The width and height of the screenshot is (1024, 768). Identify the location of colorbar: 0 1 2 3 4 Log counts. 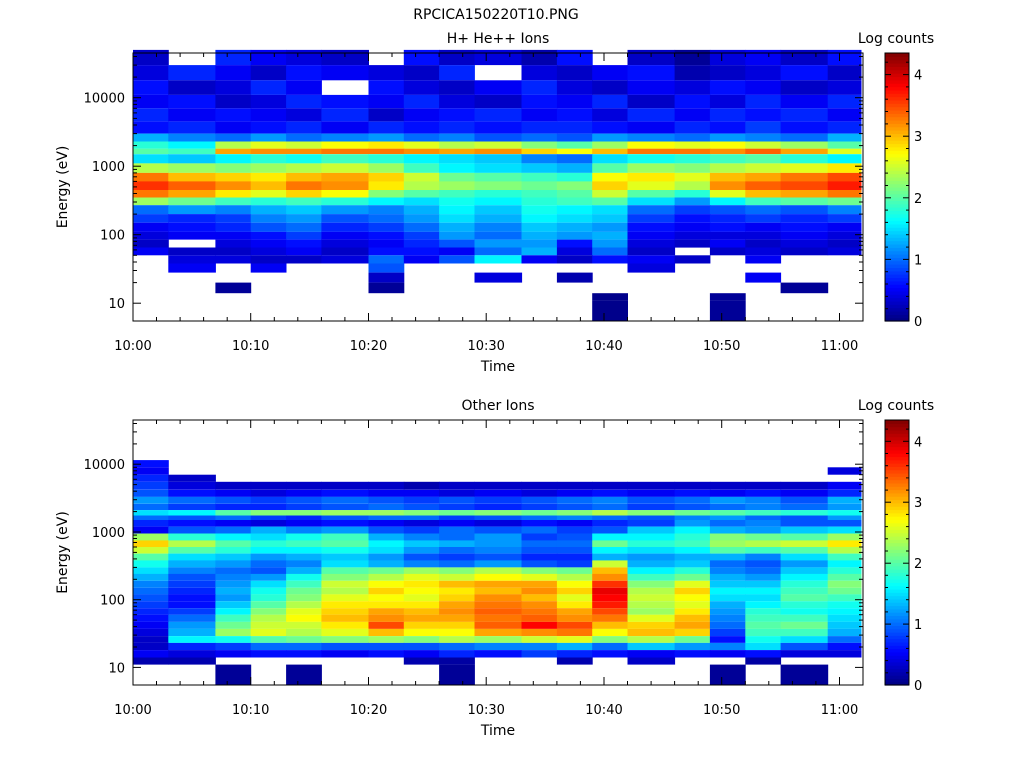
(896, 546).